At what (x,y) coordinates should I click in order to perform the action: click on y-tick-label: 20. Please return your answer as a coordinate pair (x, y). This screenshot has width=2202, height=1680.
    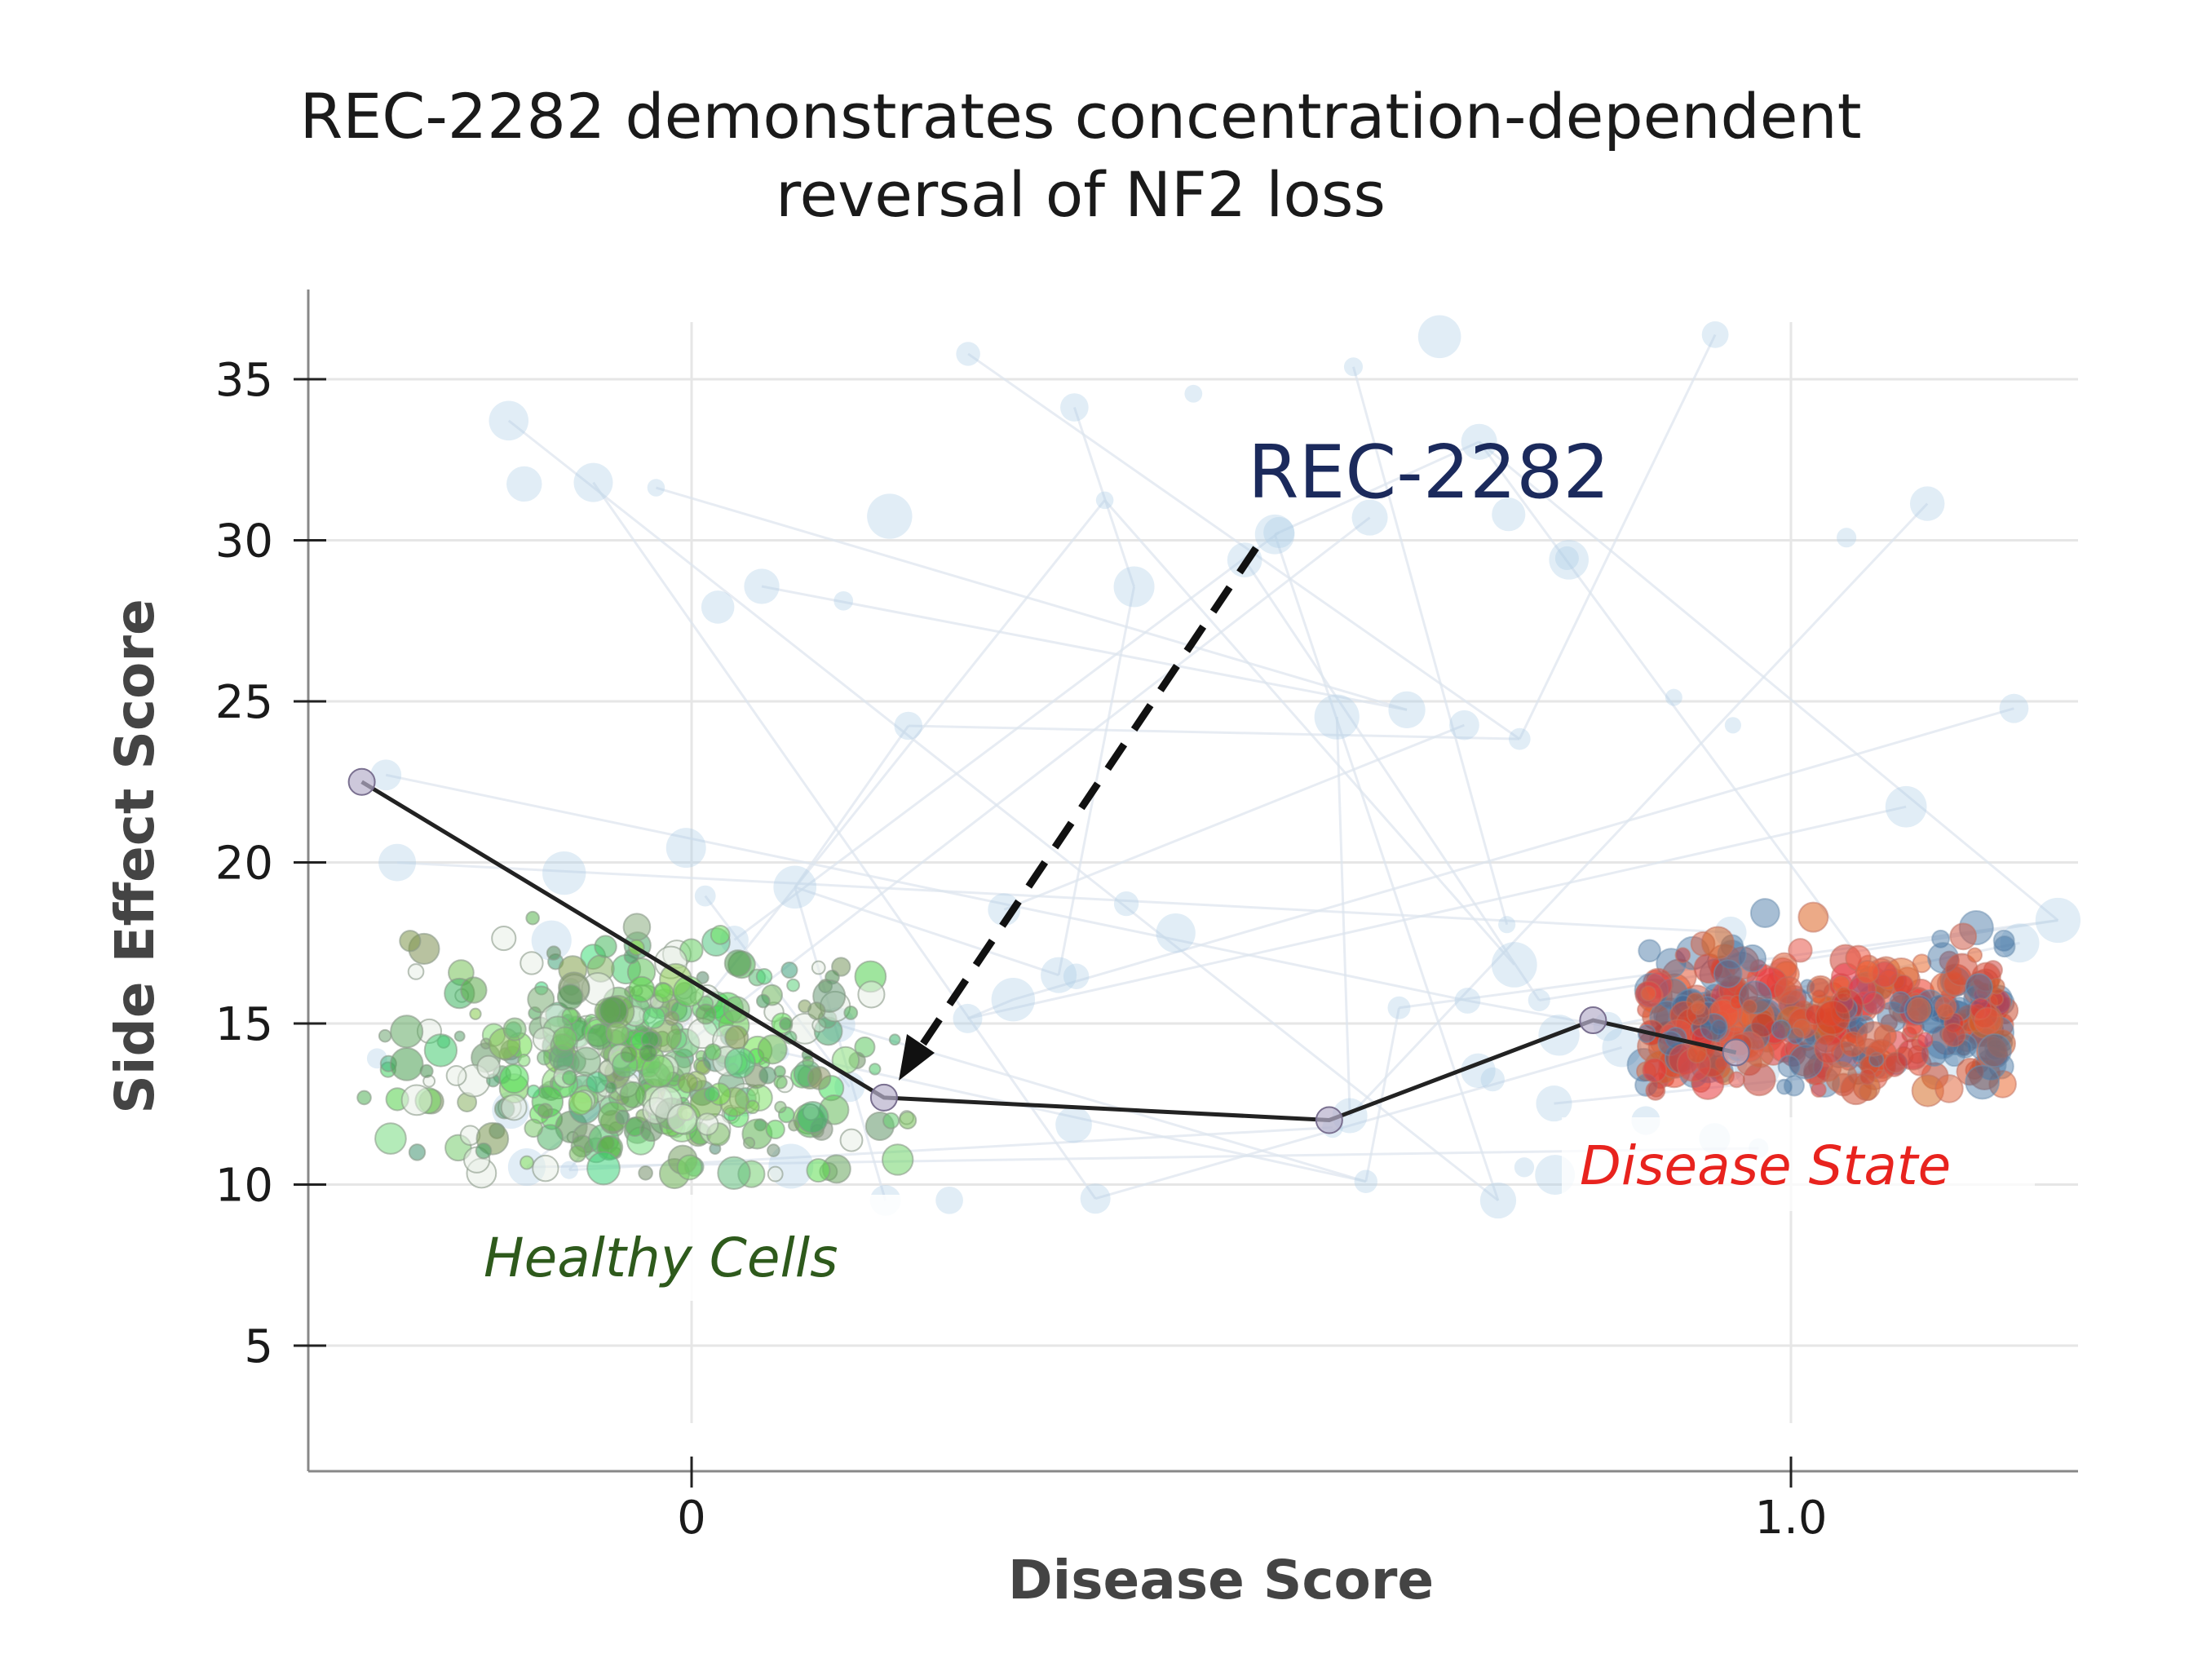
    Looking at the image, I should click on (244, 864).